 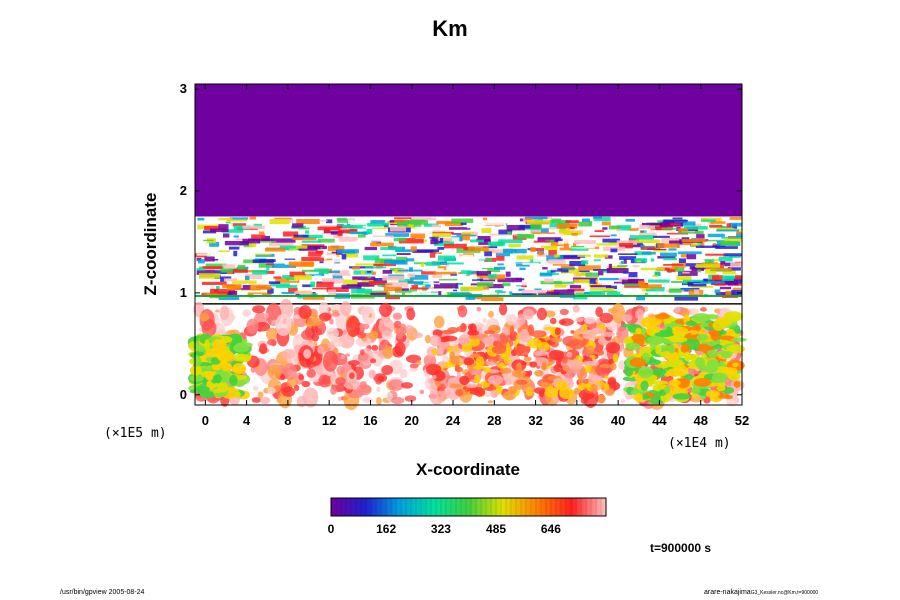 I want to click on x-tick-label: 4, so click(x=246, y=420).